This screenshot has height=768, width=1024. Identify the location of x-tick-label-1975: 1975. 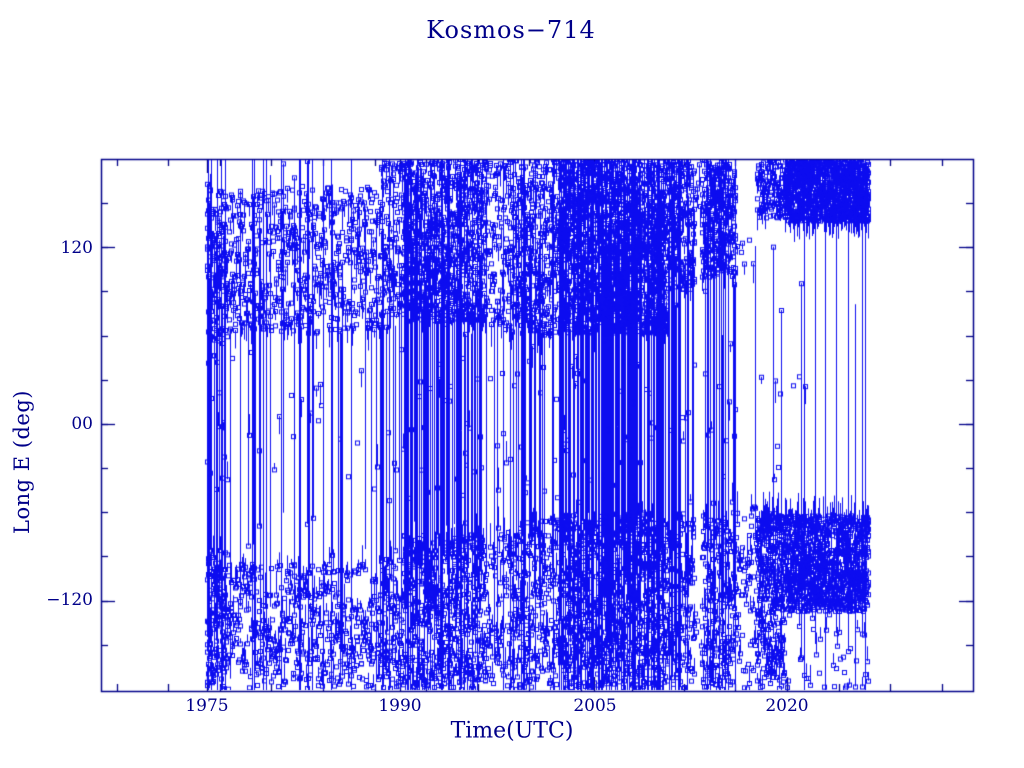
(207, 706).